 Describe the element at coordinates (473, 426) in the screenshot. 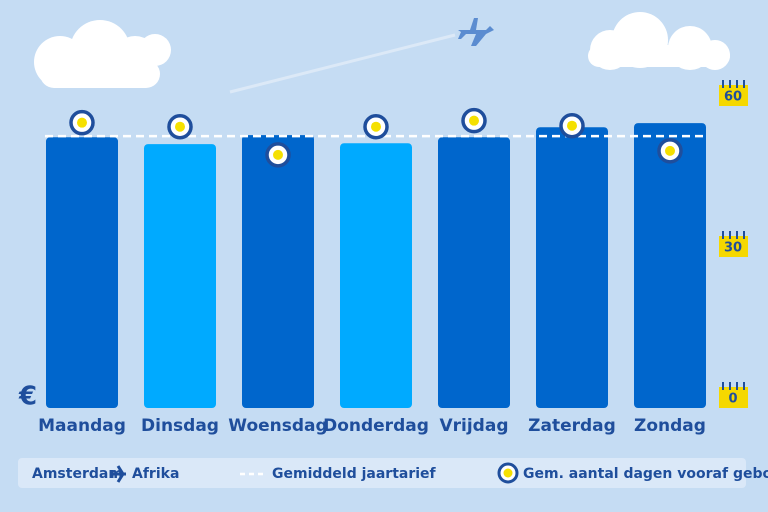

I see `x-tick-label: Vrijdag` at that location.